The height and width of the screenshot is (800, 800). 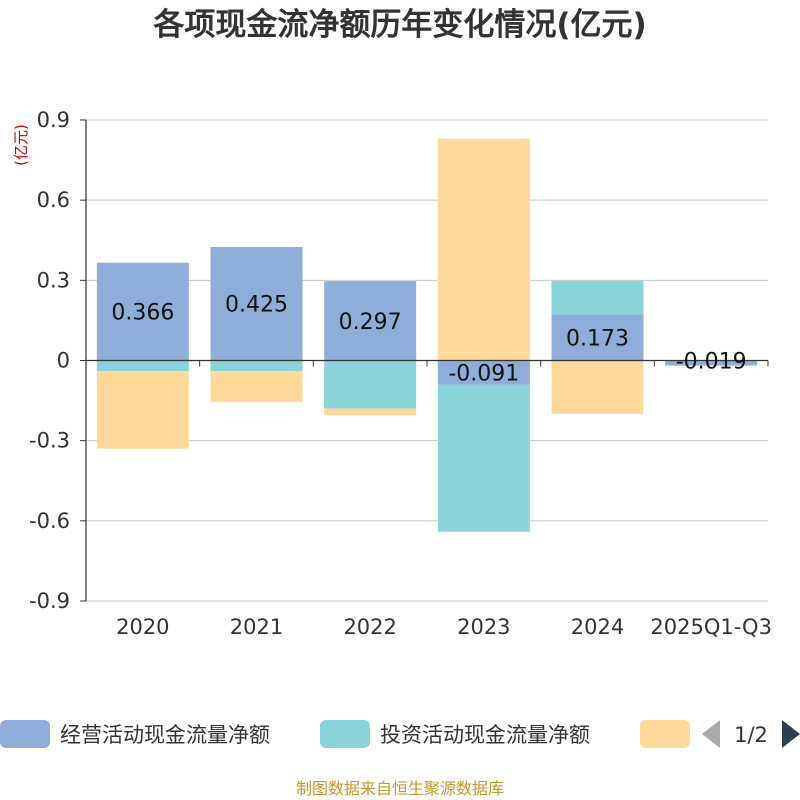 What do you see at coordinates (483, 458) in the screenshot?
I see `bar-series1-2023` at bounding box center [483, 458].